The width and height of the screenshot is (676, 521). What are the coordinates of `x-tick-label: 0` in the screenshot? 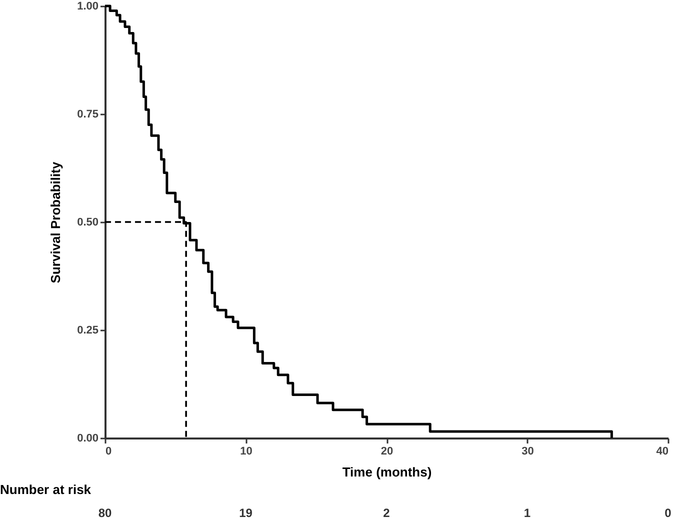 It's located at (109, 452).